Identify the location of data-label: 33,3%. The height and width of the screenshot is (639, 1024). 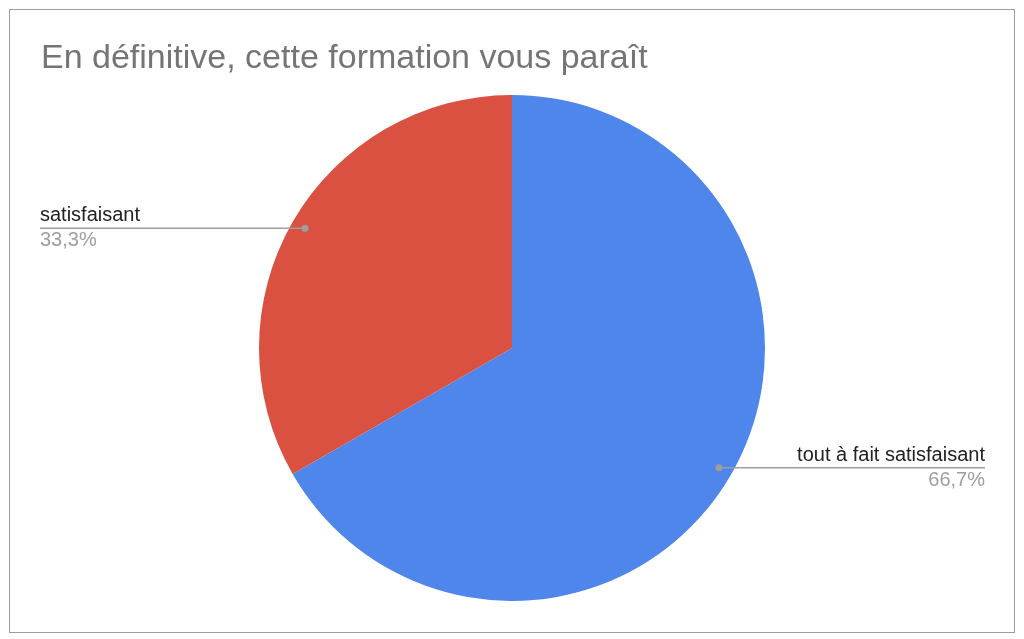
(68, 239).